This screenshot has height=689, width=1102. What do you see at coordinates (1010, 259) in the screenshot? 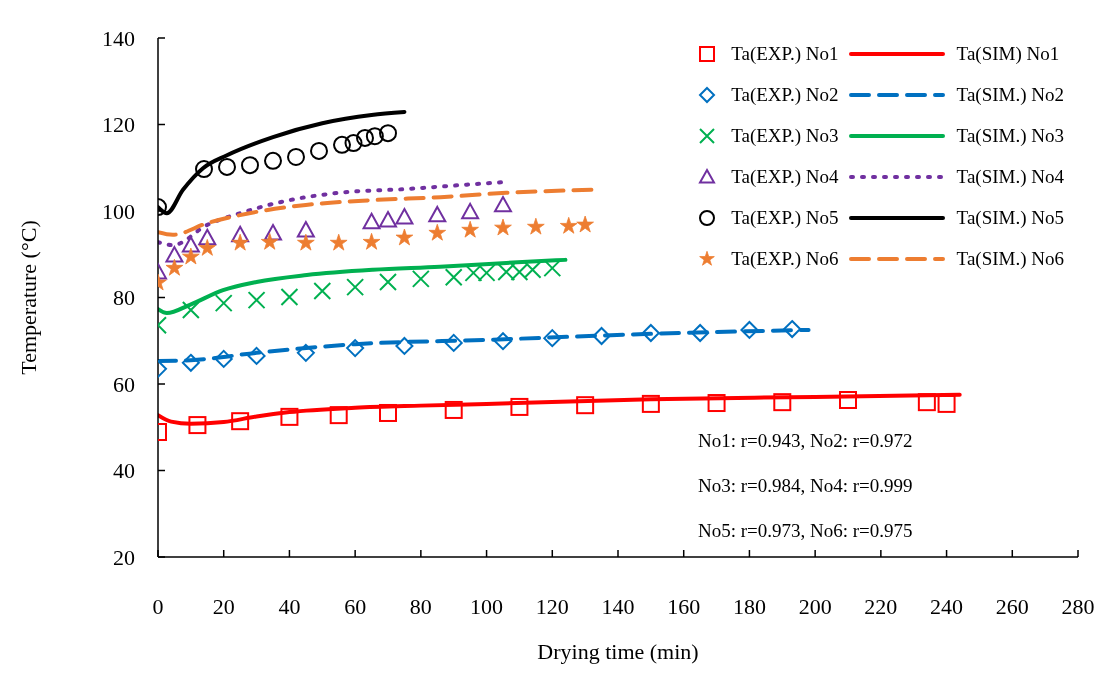
I see `legend-label: Ta(SIM.) No6` at bounding box center [1010, 259].